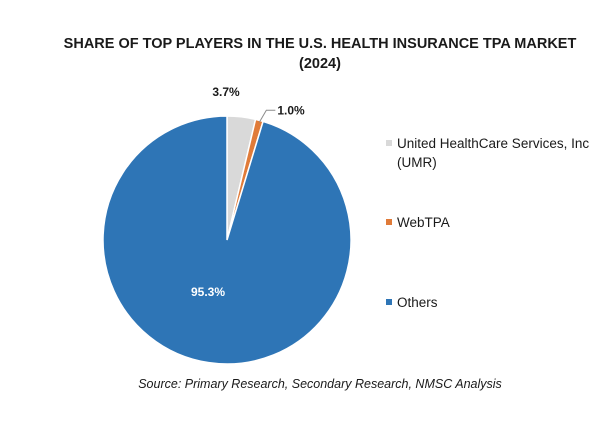 The width and height of the screenshot is (616, 430). Describe the element at coordinates (491, 222) in the screenshot. I see `legend-item-webtpa: WebTPA` at that location.